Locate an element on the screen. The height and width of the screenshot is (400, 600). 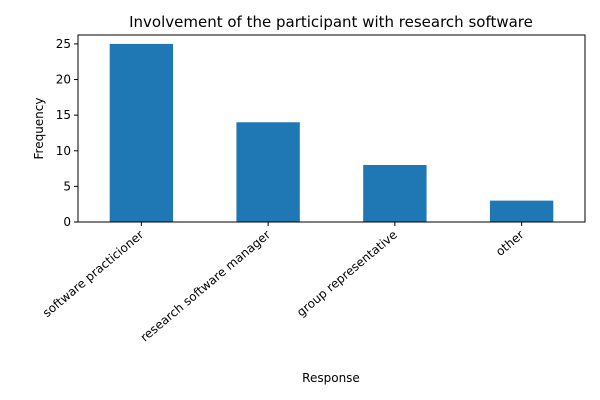
y-tick-label-0: 0 is located at coordinates (67, 222).